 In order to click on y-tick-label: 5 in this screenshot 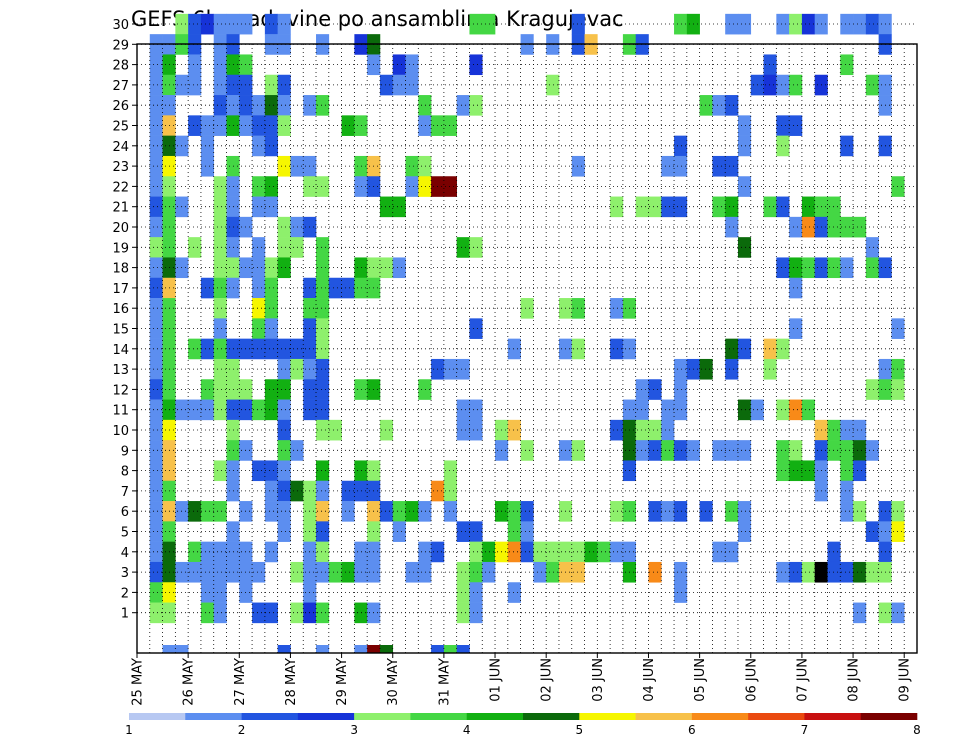, I will do `click(125, 533)`.